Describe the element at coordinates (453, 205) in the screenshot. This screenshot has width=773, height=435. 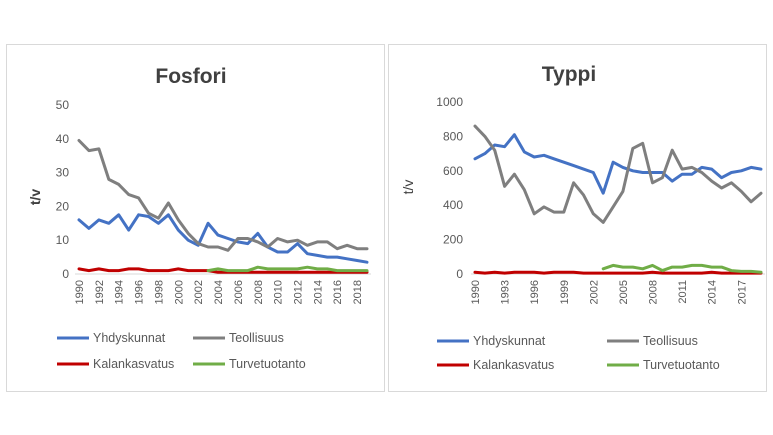
I see `y-tick-label: 400` at that location.